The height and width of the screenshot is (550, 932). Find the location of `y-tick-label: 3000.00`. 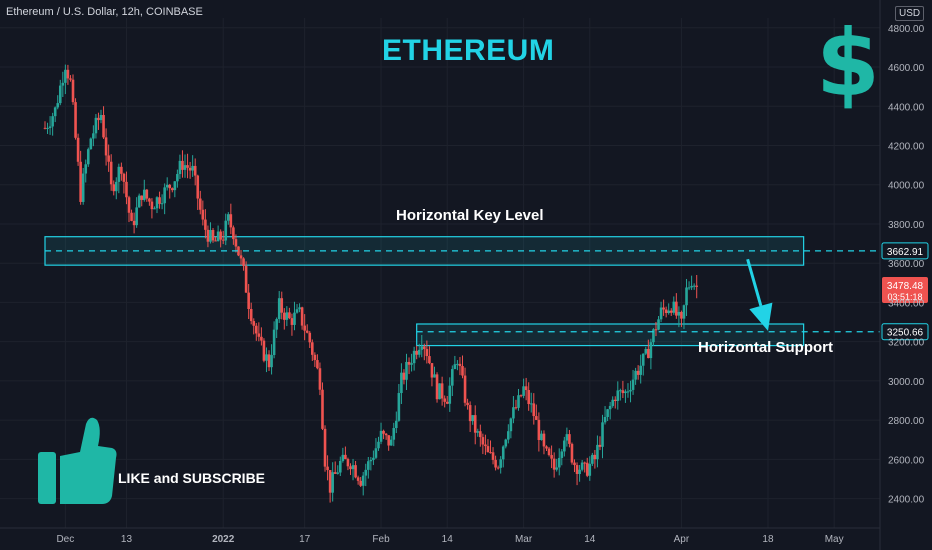

y-tick-label: 3000.00 is located at coordinates (906, 382).